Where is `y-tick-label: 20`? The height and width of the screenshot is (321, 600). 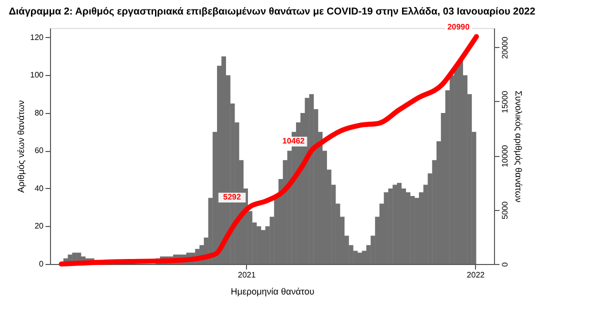 y-tick-label: 20 is located at coordinates (39, 226).